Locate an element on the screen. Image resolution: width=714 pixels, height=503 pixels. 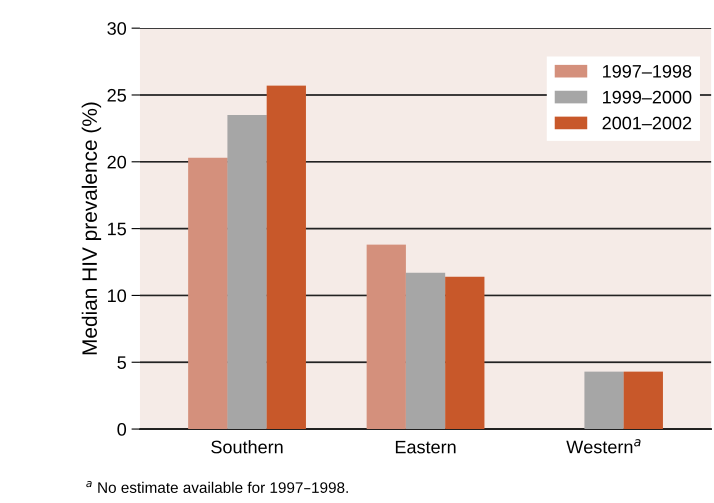
y-tick-label: 10 is located at coordinates (117, 295).